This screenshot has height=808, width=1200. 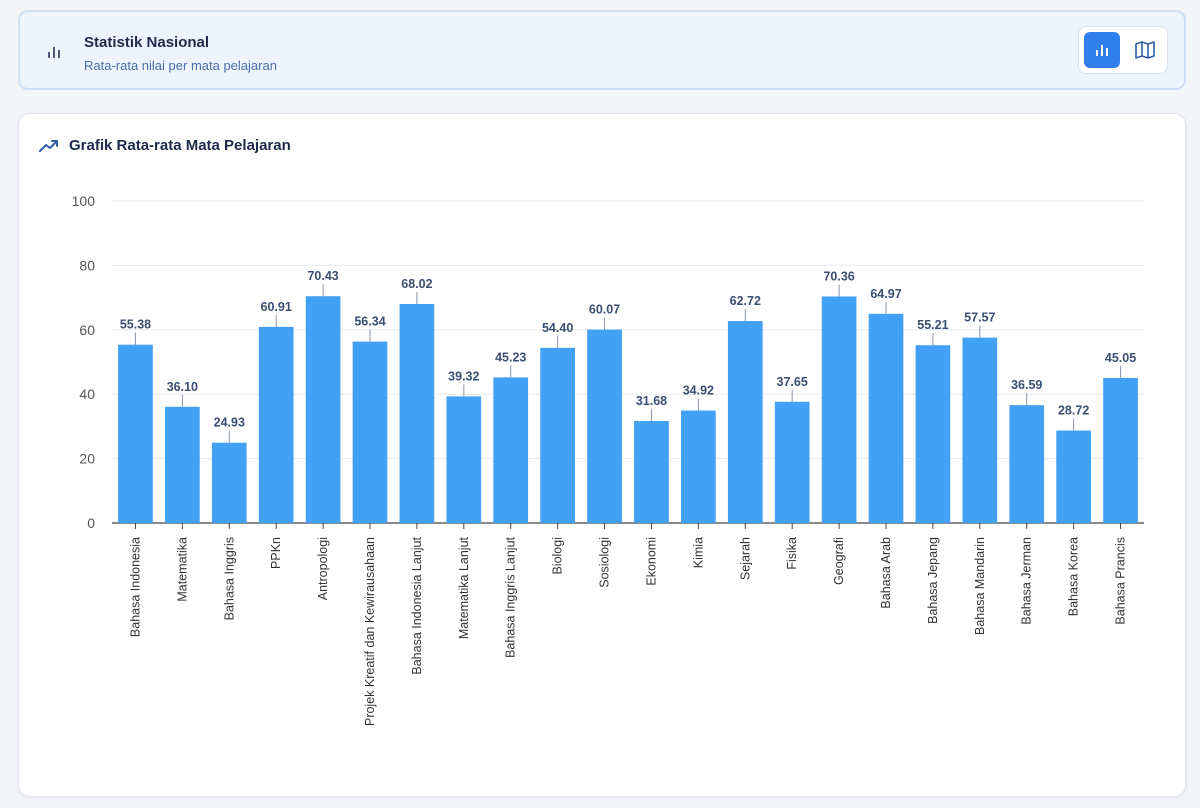 What do you see at coordinates (229, 423) in the screenshot?
I see `value-label: 24.93` at bounding box center [229, 423].